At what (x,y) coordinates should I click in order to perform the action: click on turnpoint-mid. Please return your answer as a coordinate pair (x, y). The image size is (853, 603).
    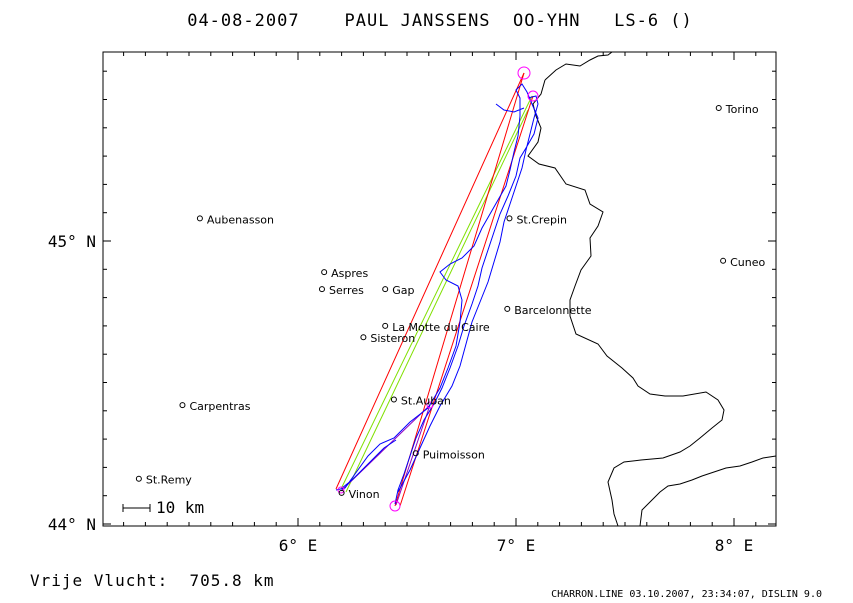
    Looking at the image, I should click on (430, 405).